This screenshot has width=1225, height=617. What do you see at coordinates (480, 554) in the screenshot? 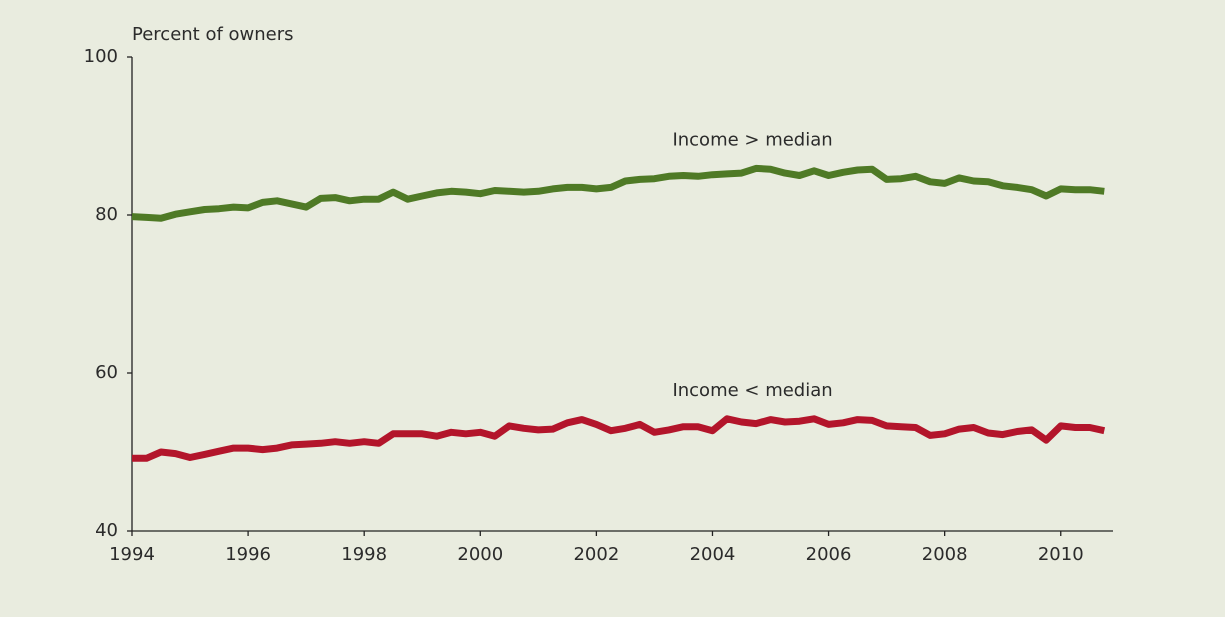
I see `x-tick-label: 2000` at bounding box center [480, 554].